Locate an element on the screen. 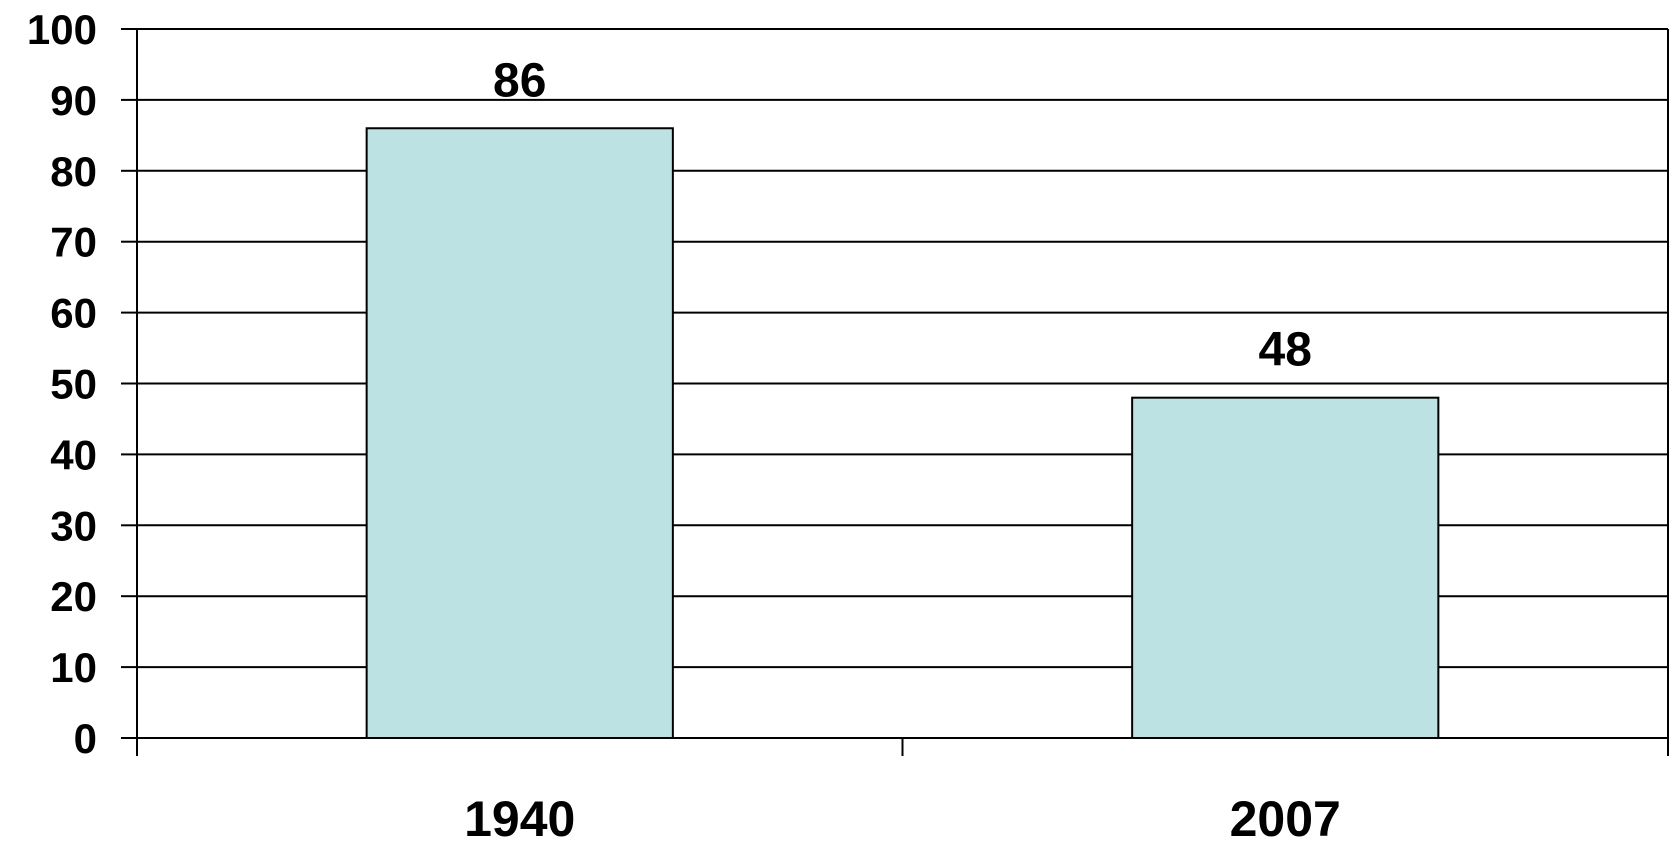 This screenshot has width=1674, height=841. y-tick-label: 20 is located at coordinates (73, 596).